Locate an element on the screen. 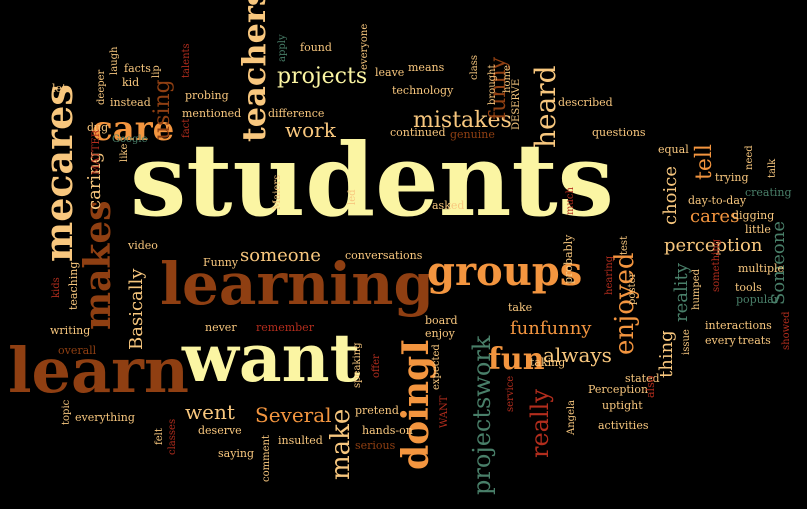  cloud-word: fun is located at coordinates (516, 359).